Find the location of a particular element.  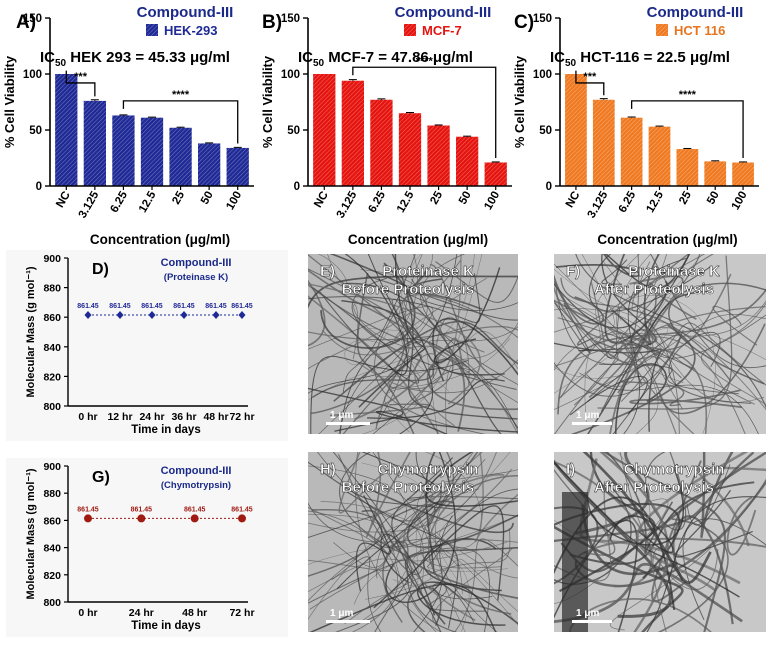

x-tick-label: 50 is located at coordinates (713, 198).